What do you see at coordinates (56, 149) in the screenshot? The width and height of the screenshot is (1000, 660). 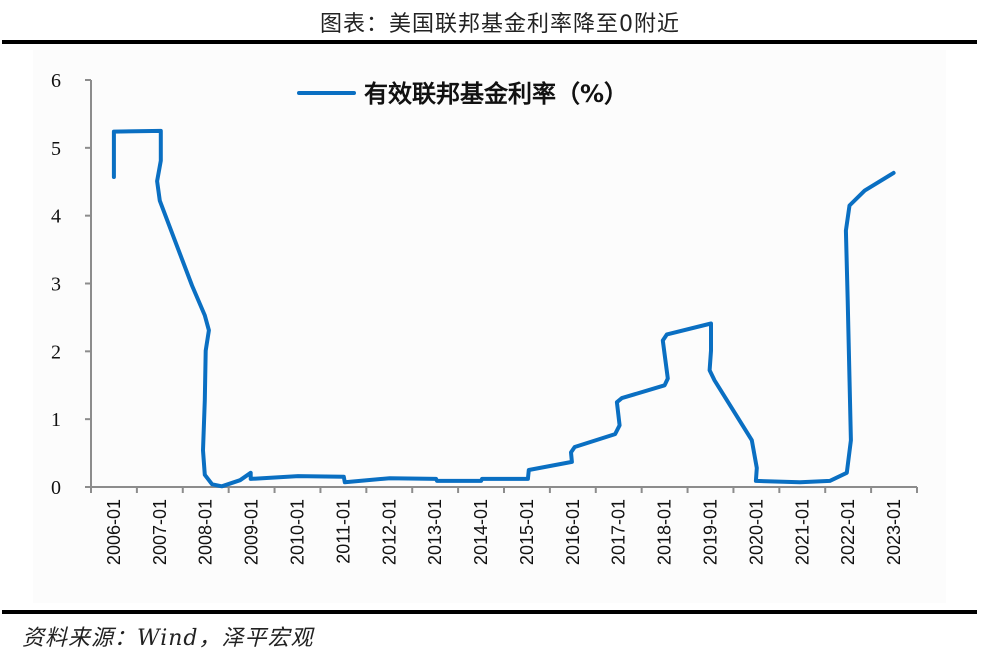 I see `y-tick-label: 5` at bounding box center [56, 149].